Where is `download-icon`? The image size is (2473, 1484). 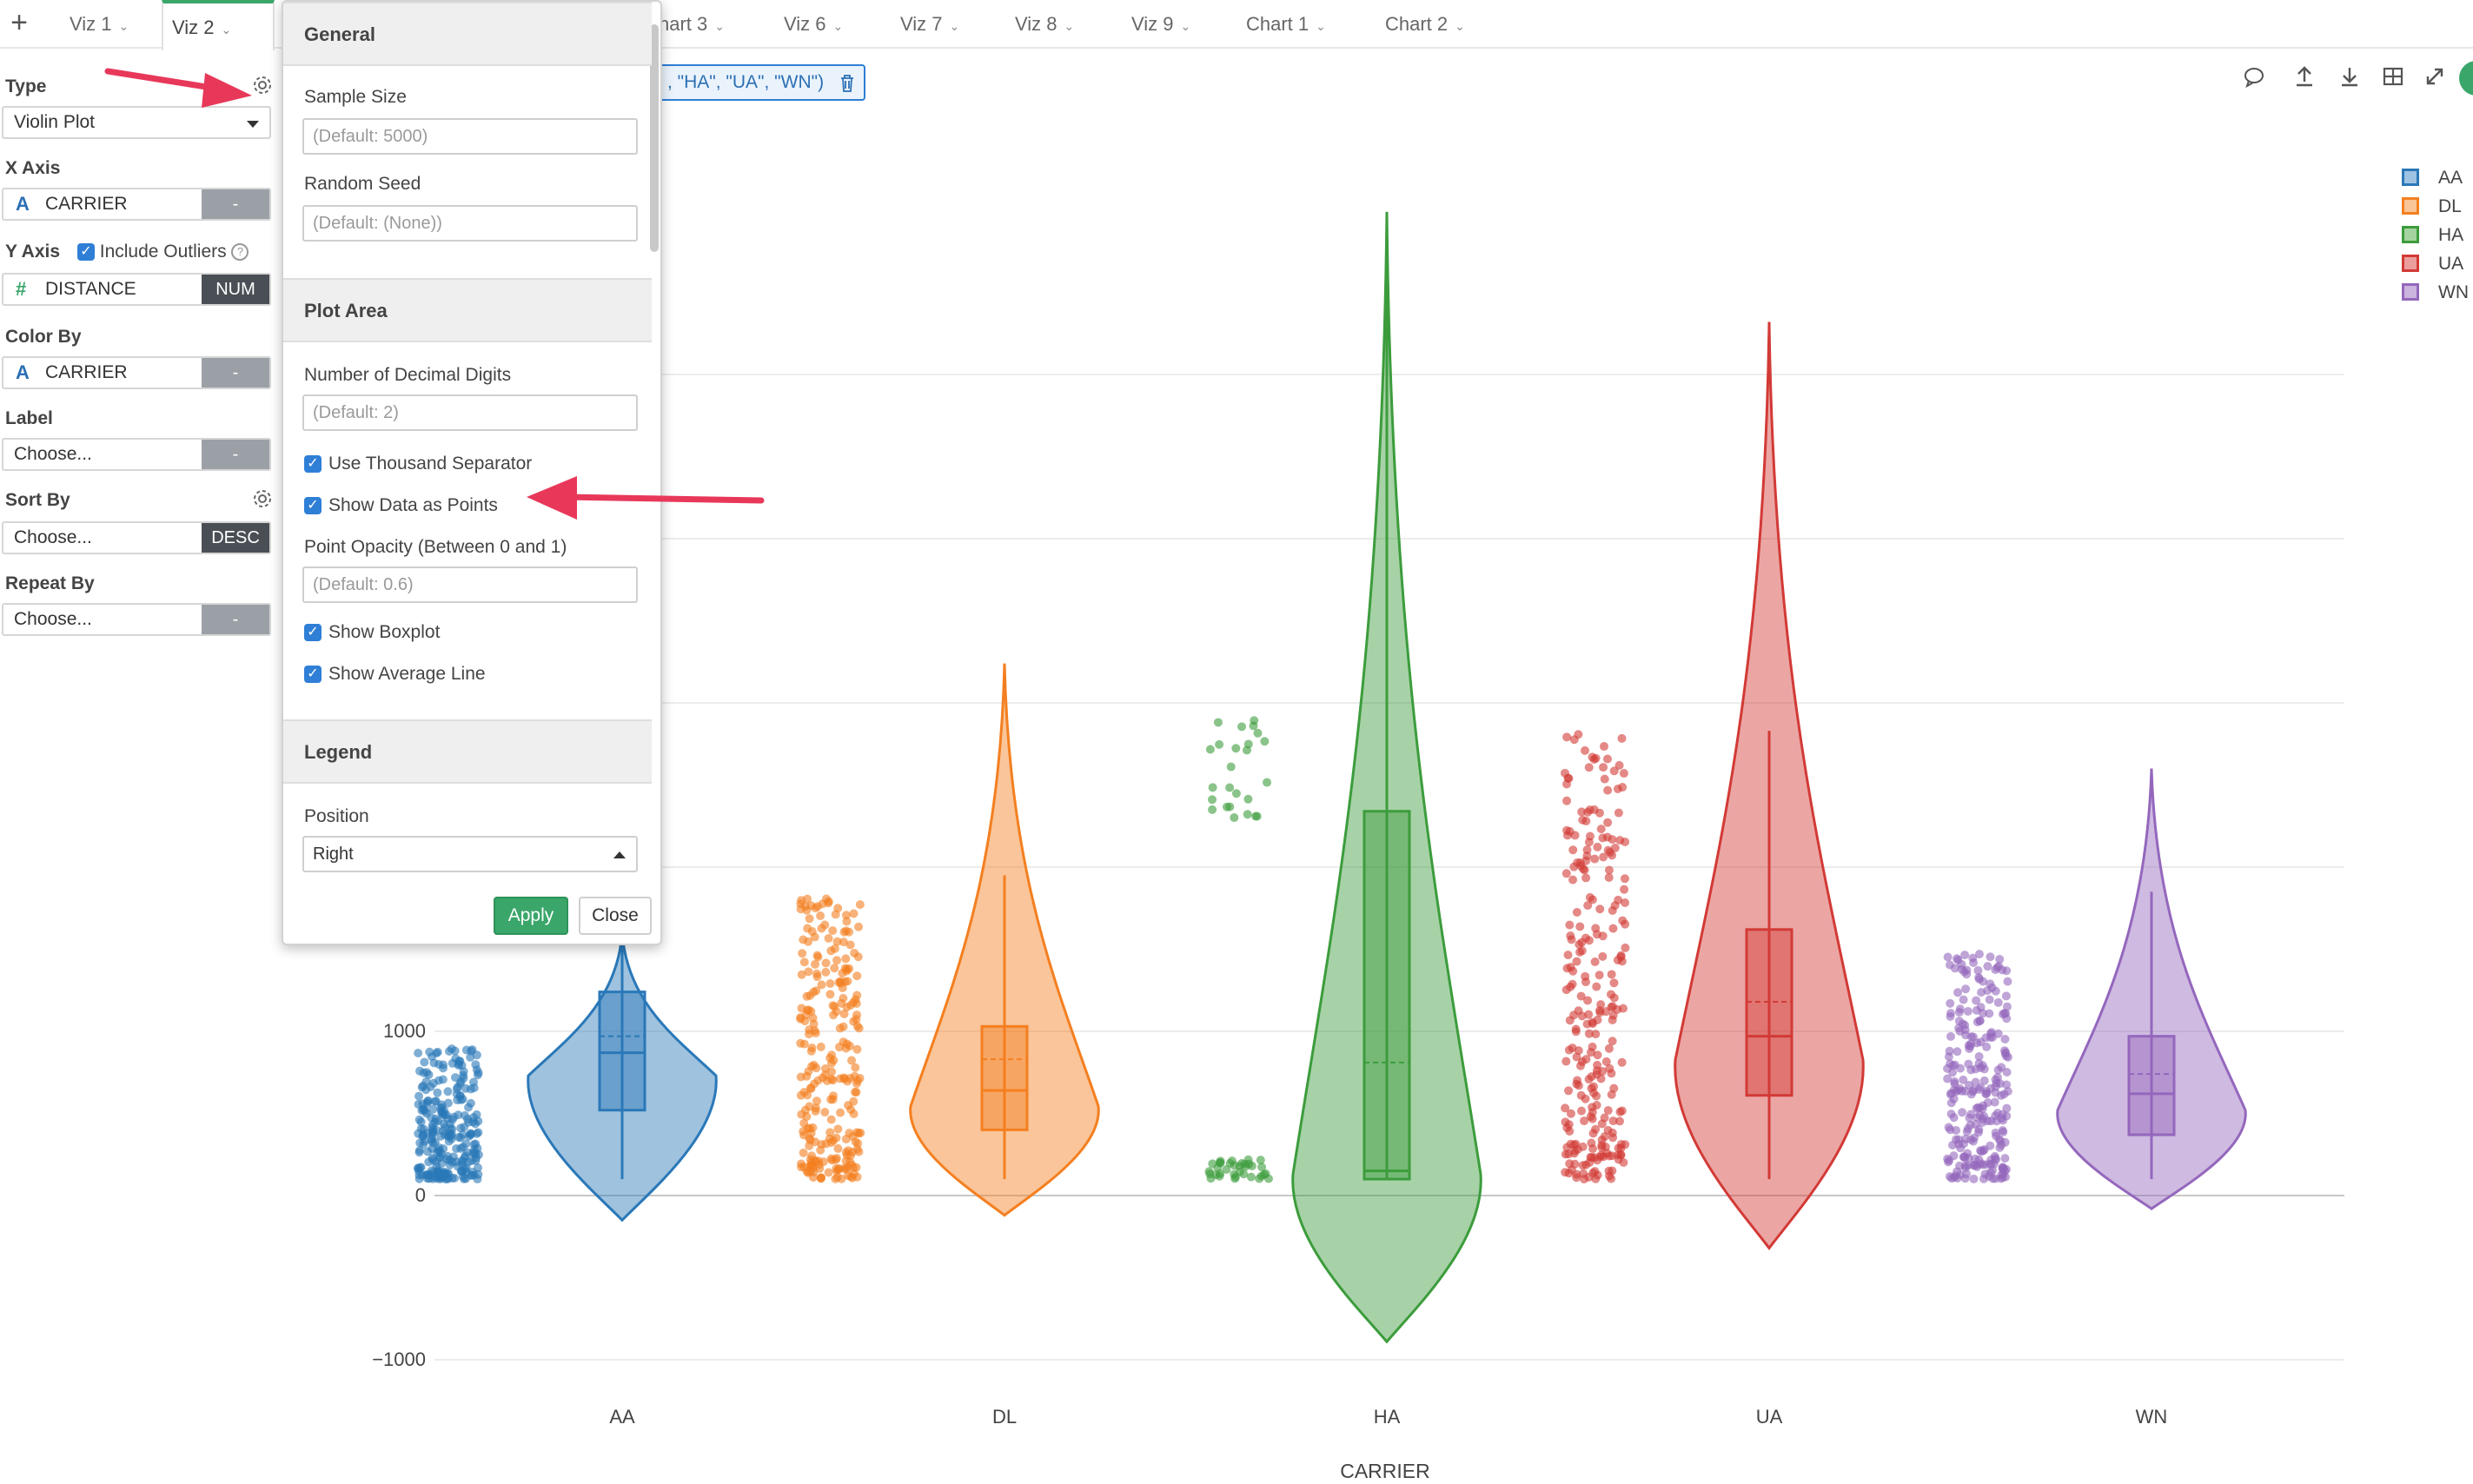
download-icon is located at coordinates (2350, 78).